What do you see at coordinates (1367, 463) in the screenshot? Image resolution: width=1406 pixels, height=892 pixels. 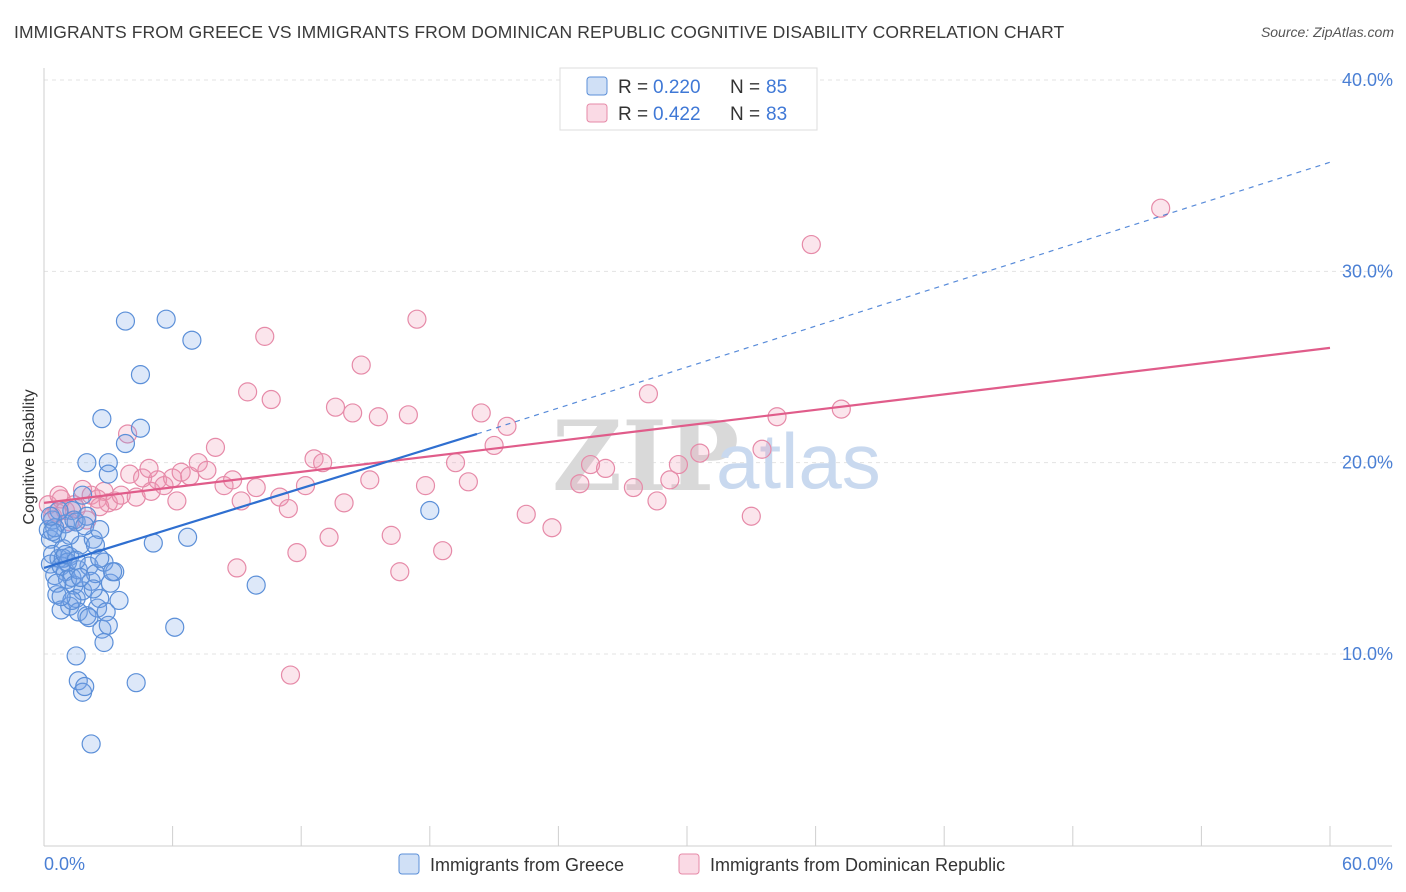 I see `y-tick-label: 20.0%` at bounding box center [1367, 463].